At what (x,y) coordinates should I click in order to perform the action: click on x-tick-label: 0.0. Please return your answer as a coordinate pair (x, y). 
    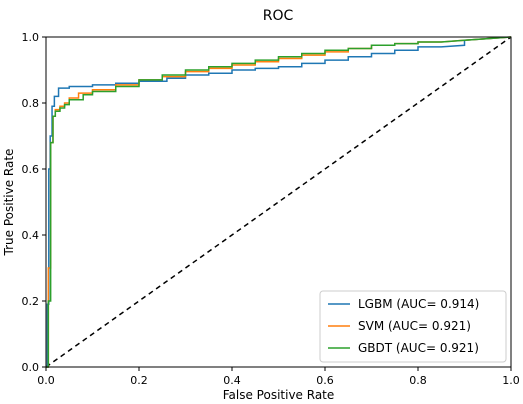
    Looking at the image, I should click on (46, 380).